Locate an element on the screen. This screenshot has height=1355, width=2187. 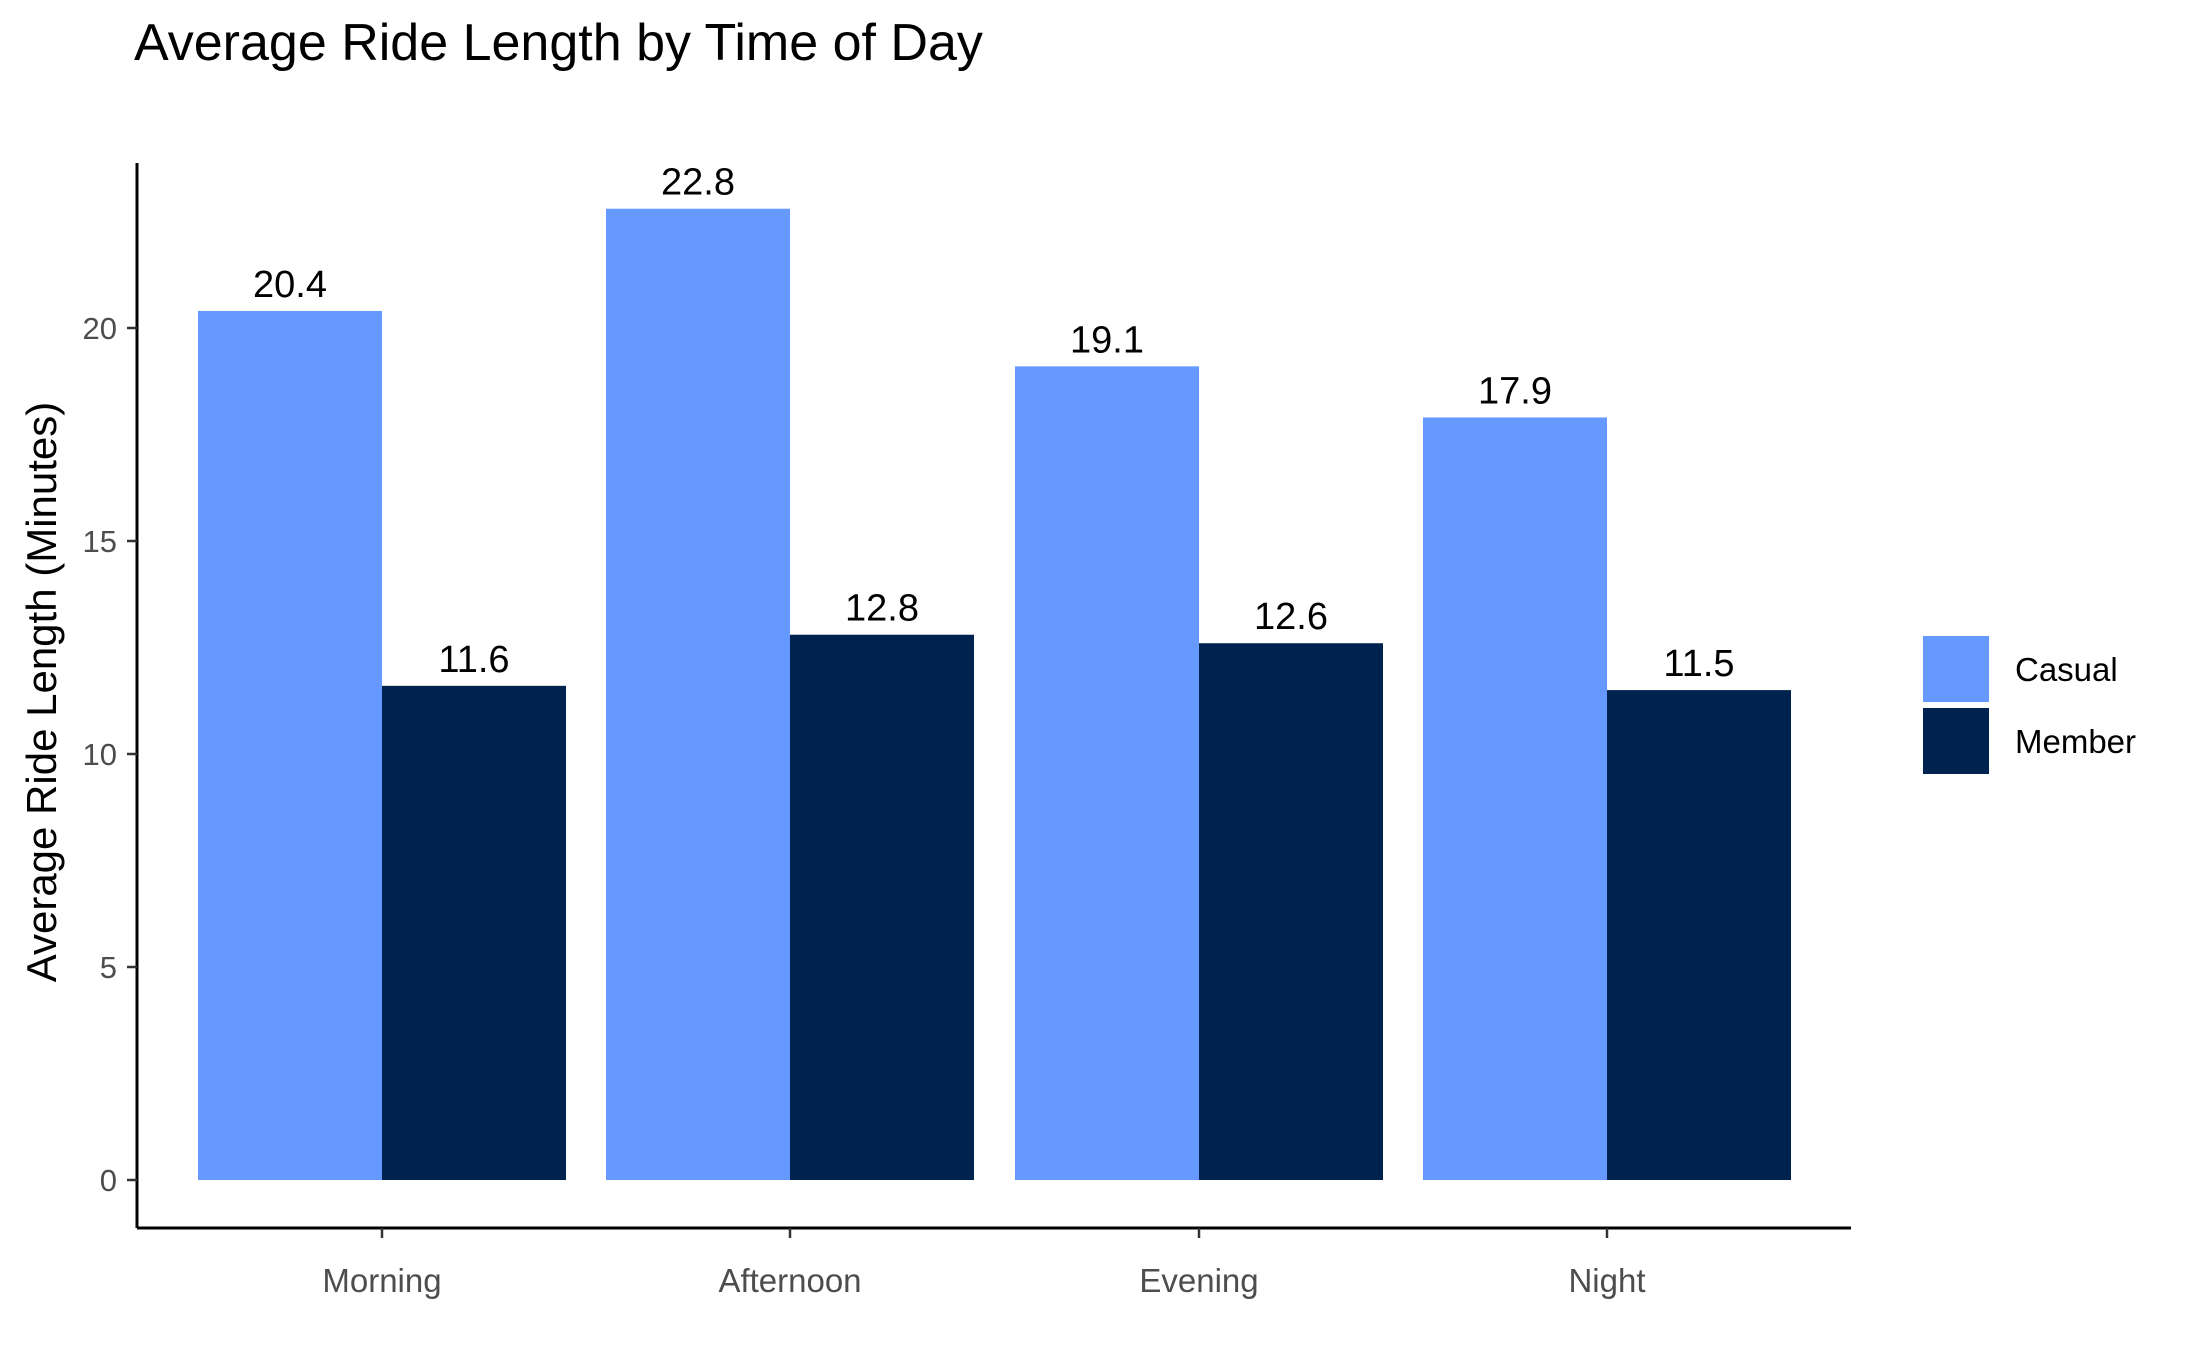
chart-title: Average Ride Length by Time of Day is located at coordinates (558, 43).